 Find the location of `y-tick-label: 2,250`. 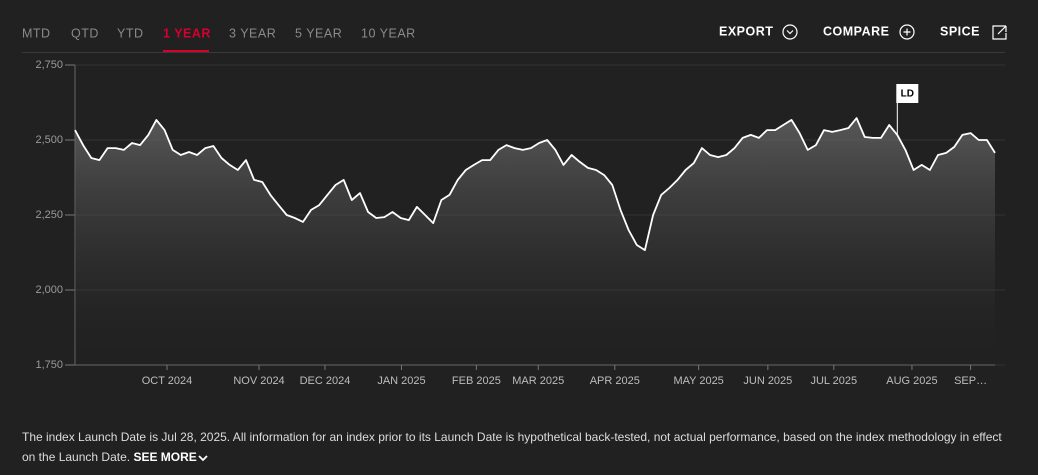

y-tick-label: 2,250 is located at coordinates (49, 215).